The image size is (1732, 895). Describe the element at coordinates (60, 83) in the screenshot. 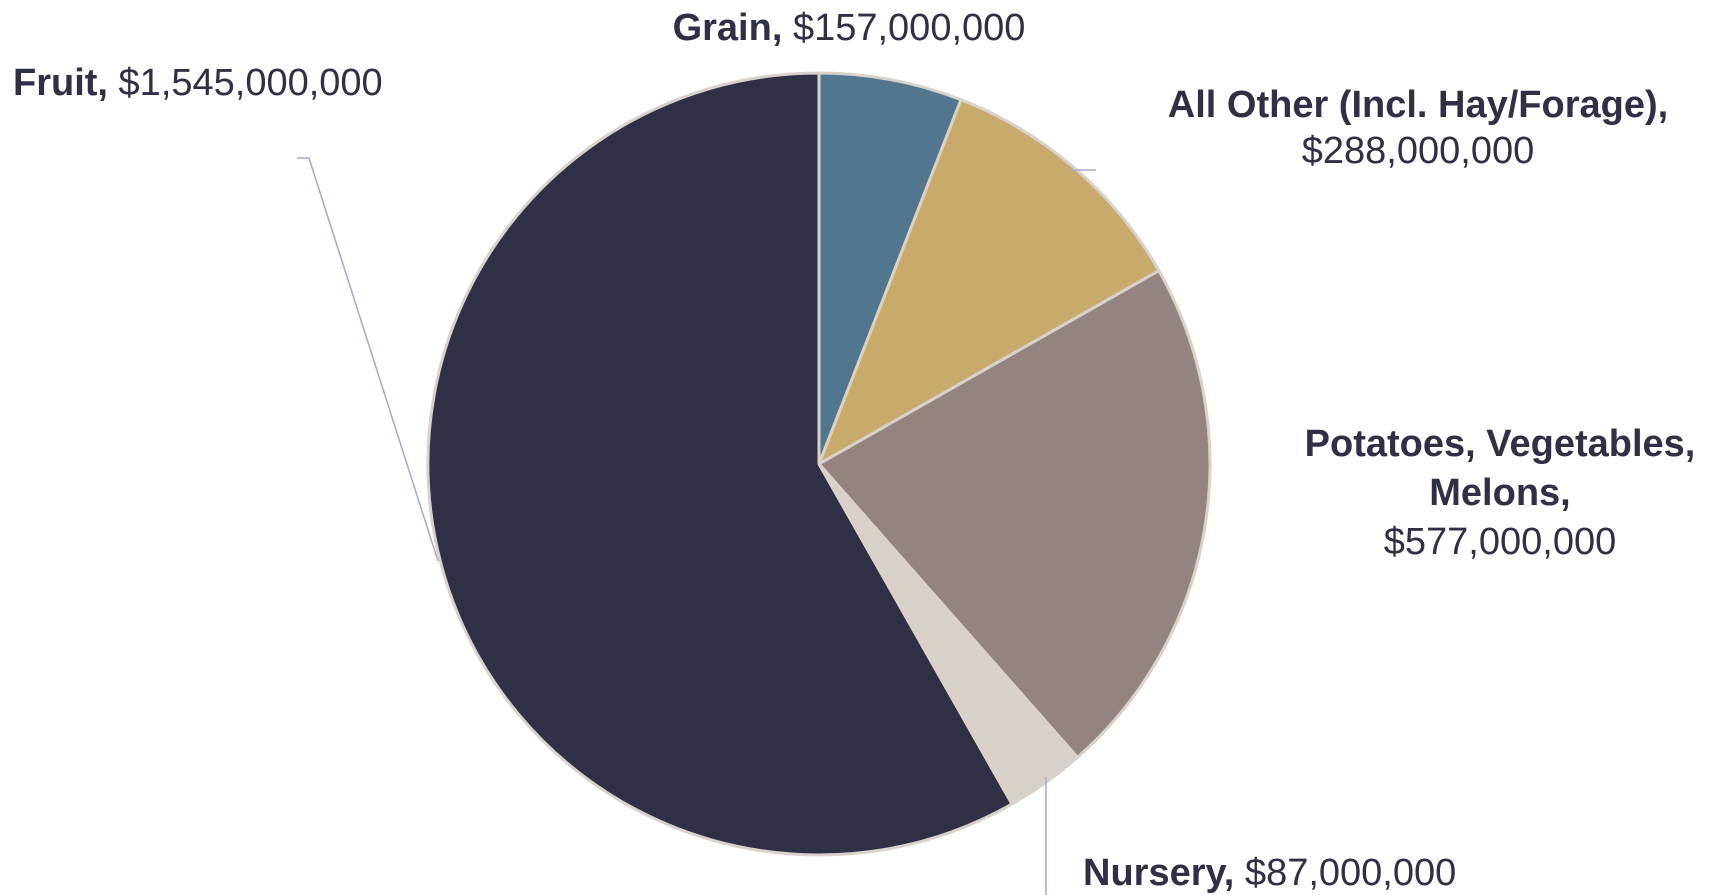

I see `category-label: Fruit,` at that location.